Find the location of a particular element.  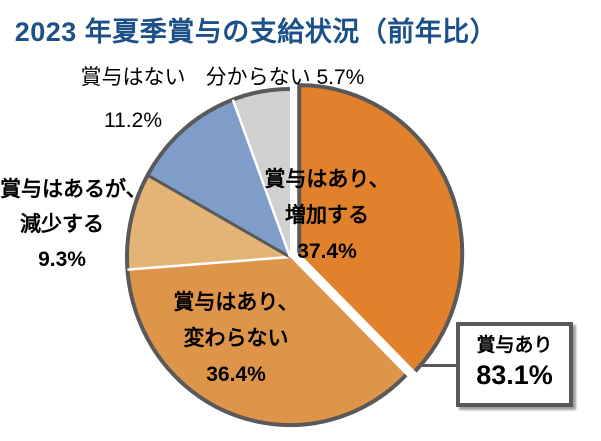

callout-connector-line is located at coordinates (438, 365).